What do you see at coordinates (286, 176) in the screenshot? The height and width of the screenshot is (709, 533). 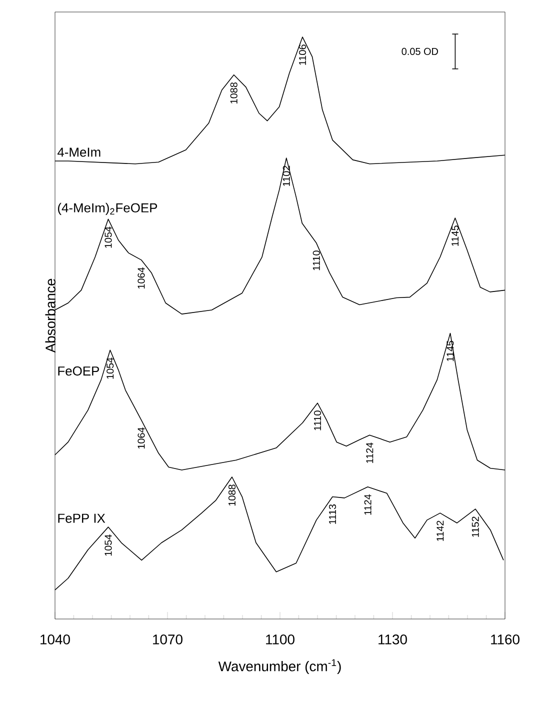 I see `annotation: 1102` at bounding box center [286, 176].